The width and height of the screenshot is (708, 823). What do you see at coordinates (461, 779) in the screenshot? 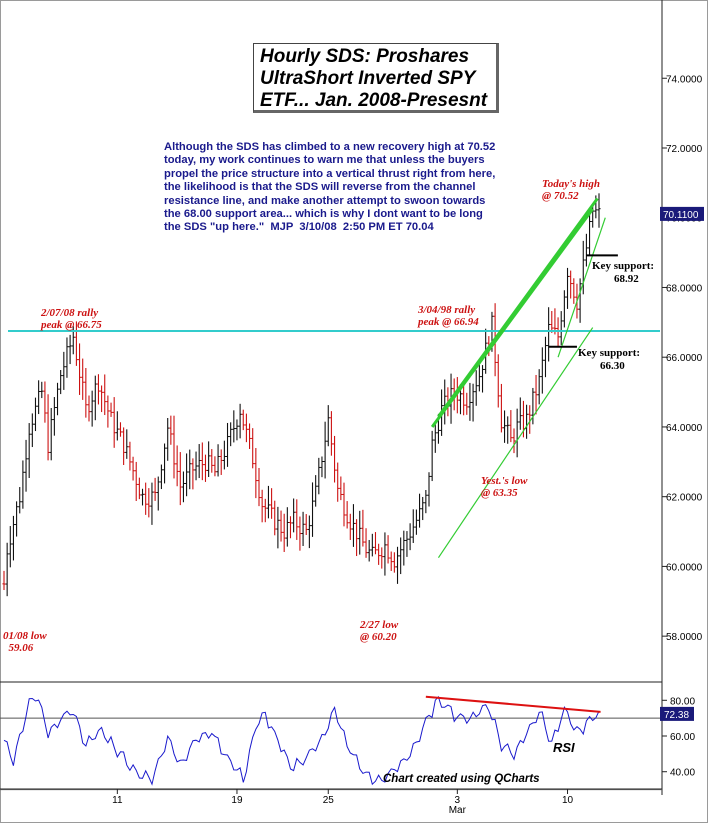
I see `chart-credit: Chart created using QCharts` at bounding box center [461, 779].